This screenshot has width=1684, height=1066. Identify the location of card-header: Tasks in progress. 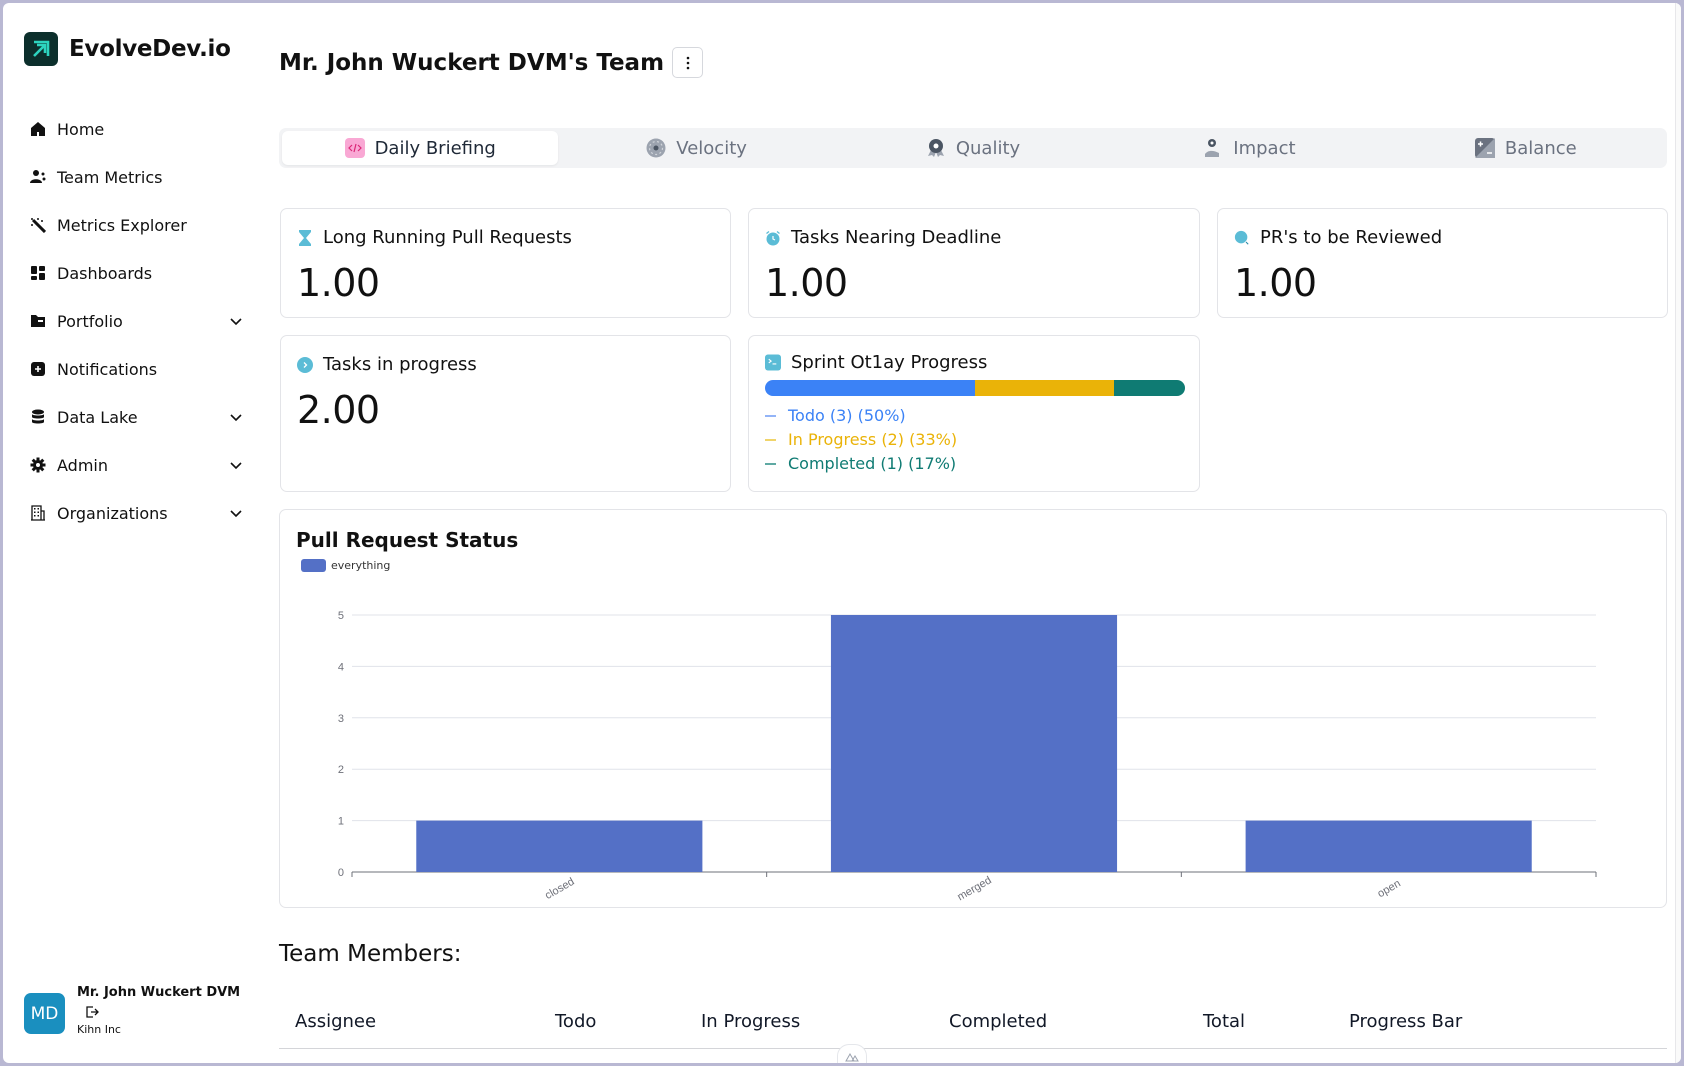
(387, 364).